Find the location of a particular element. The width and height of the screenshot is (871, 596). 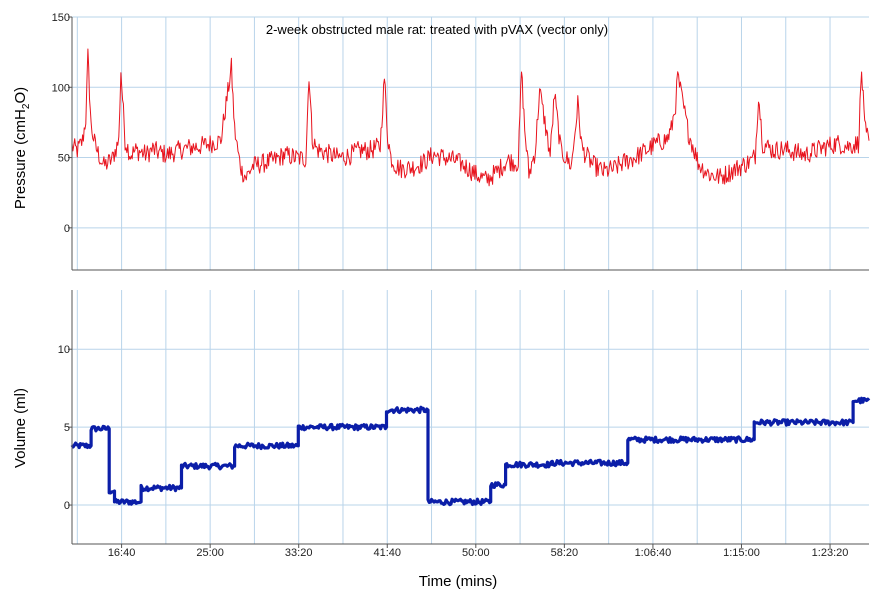

y-tick-label: 100 is located at coordinates (61, 88).